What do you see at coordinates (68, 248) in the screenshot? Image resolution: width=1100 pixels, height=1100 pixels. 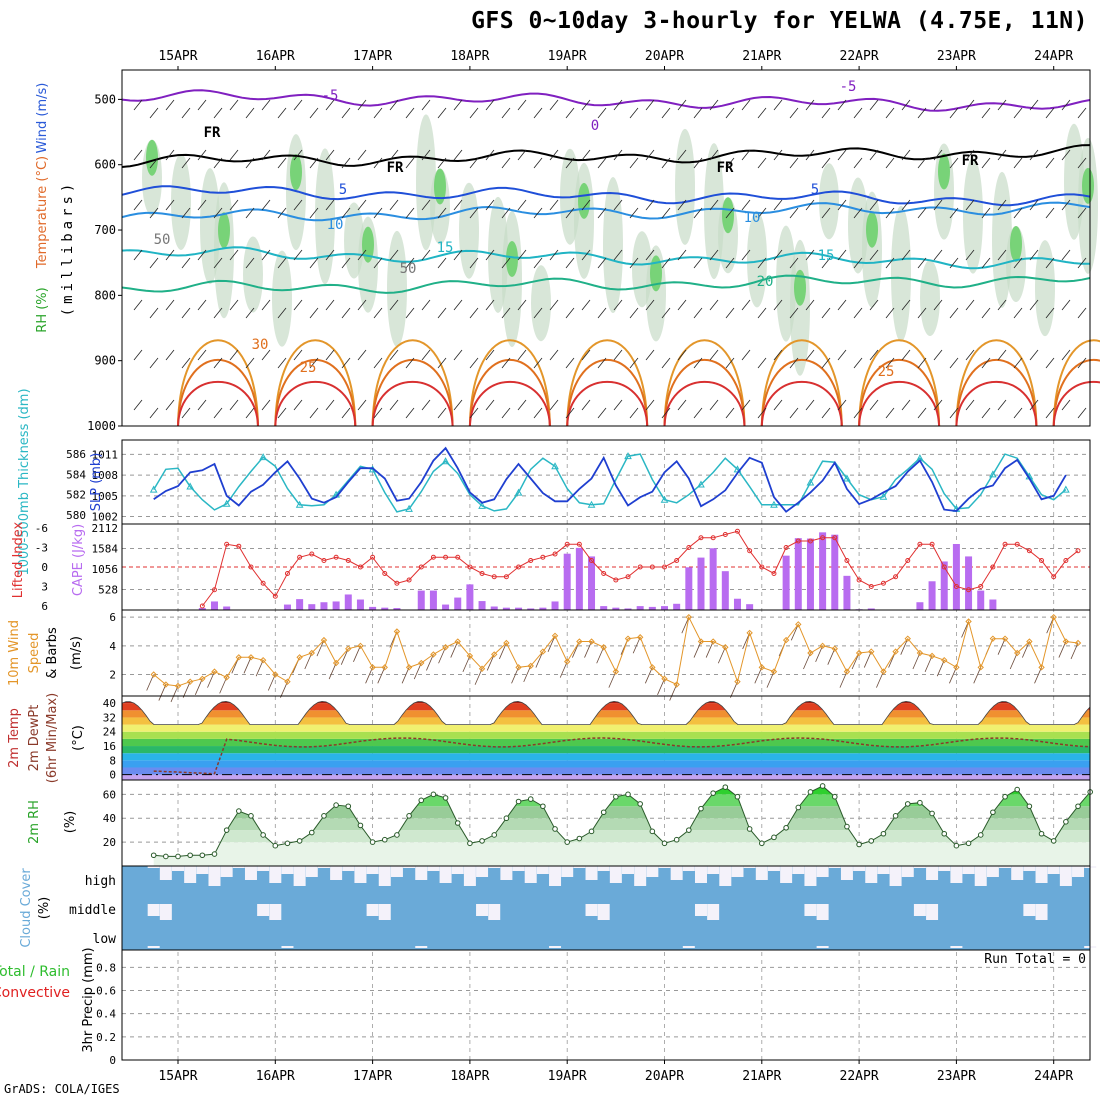 I see `profile-y-label: (millibars)` at bounding box center [68, 248].